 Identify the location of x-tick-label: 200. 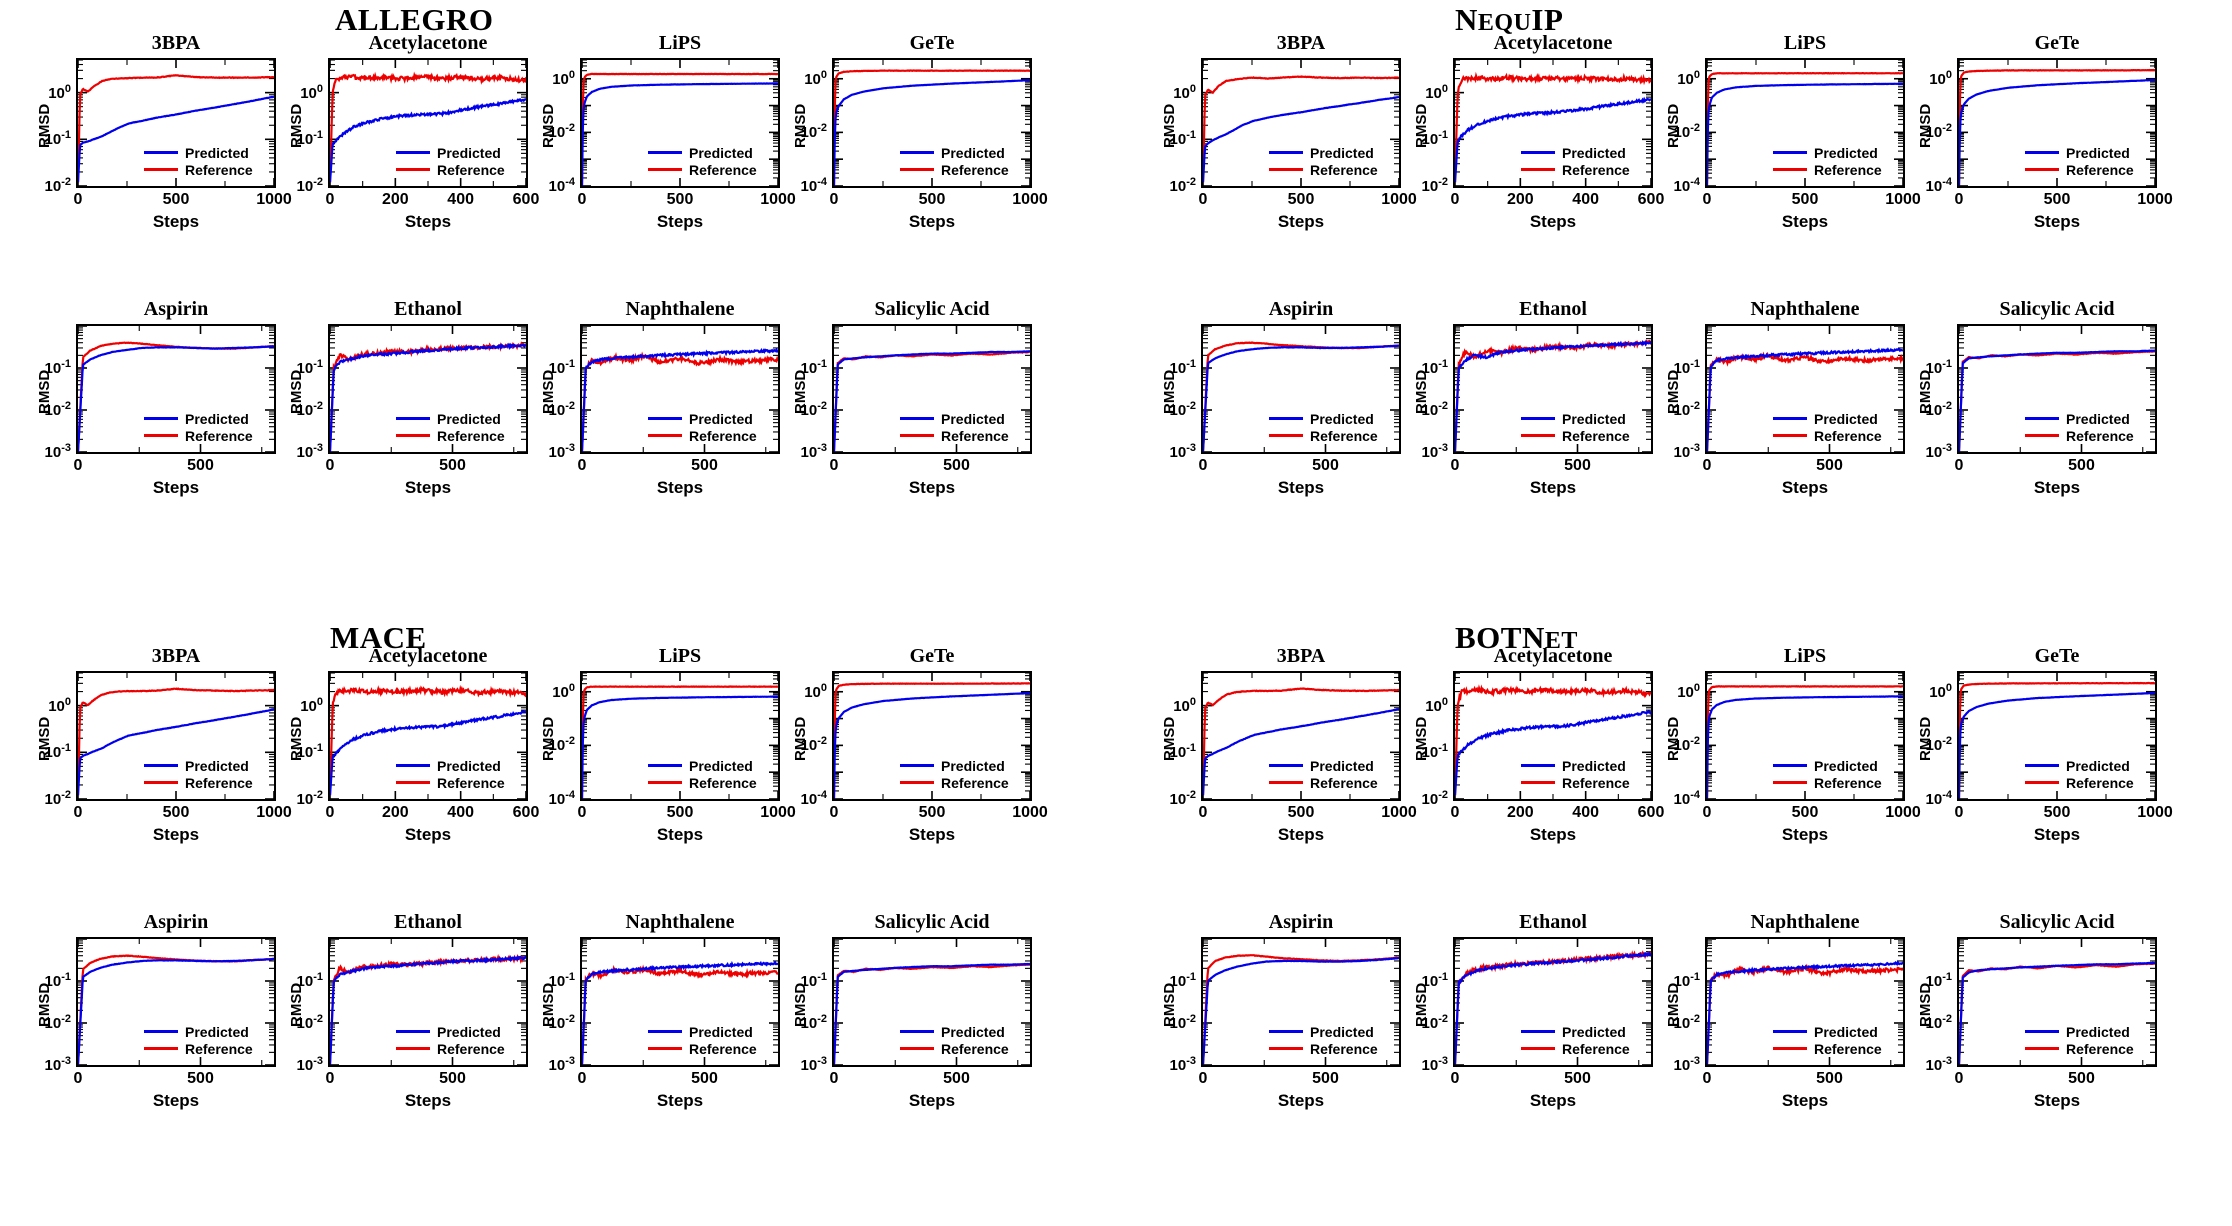
(1520, 199).